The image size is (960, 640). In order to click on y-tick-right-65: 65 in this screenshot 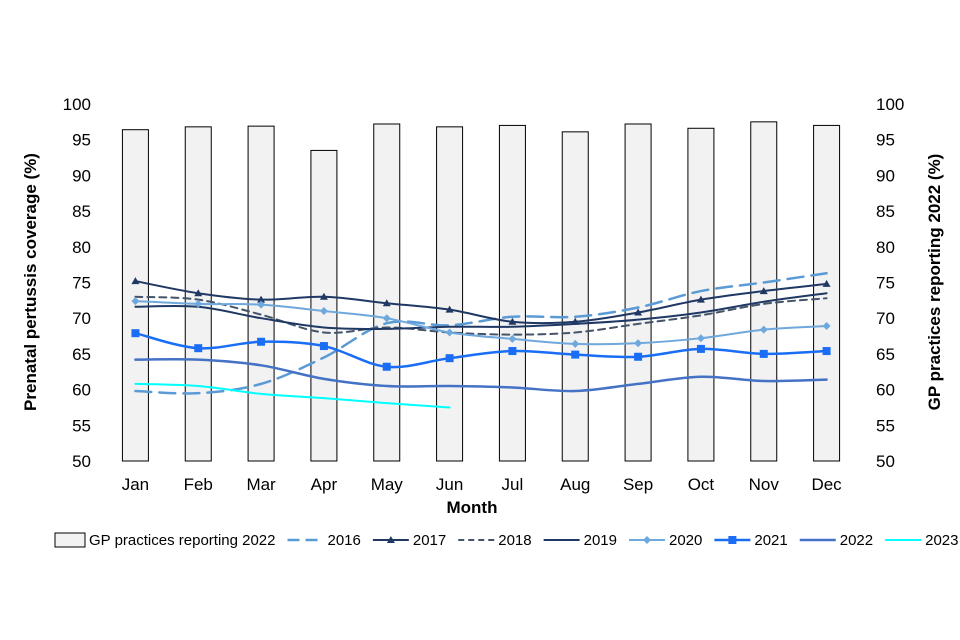, I will do `click(885, 354)`.